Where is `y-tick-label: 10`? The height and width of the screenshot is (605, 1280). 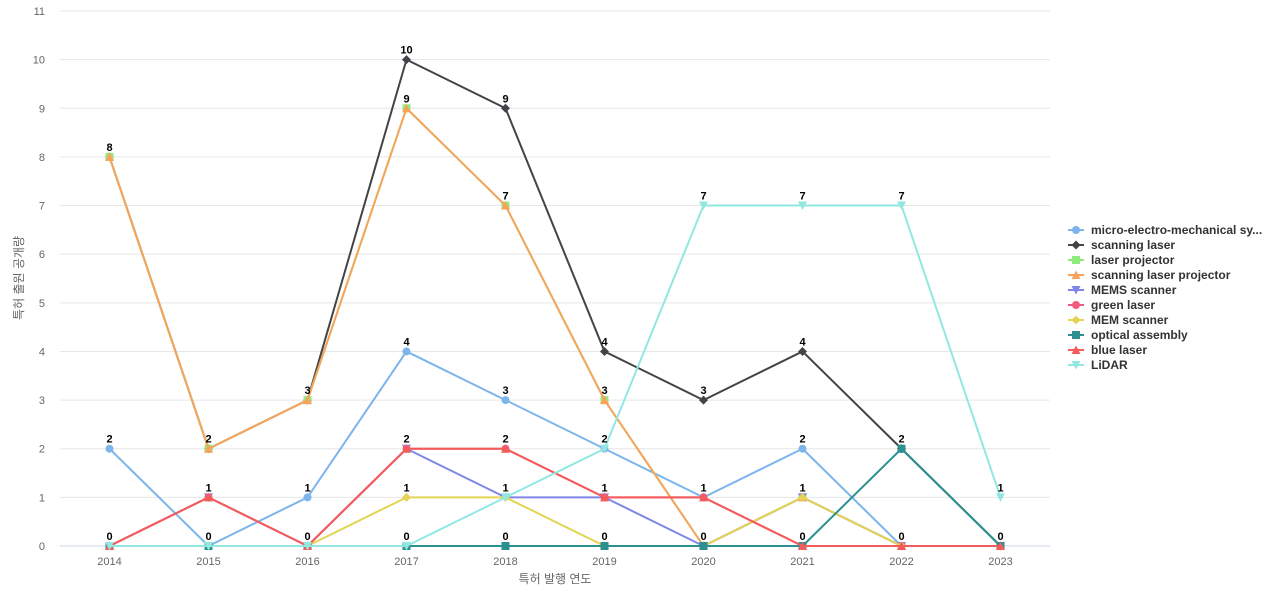 y-tick-label: 10 is located at coordinates (39, 61).